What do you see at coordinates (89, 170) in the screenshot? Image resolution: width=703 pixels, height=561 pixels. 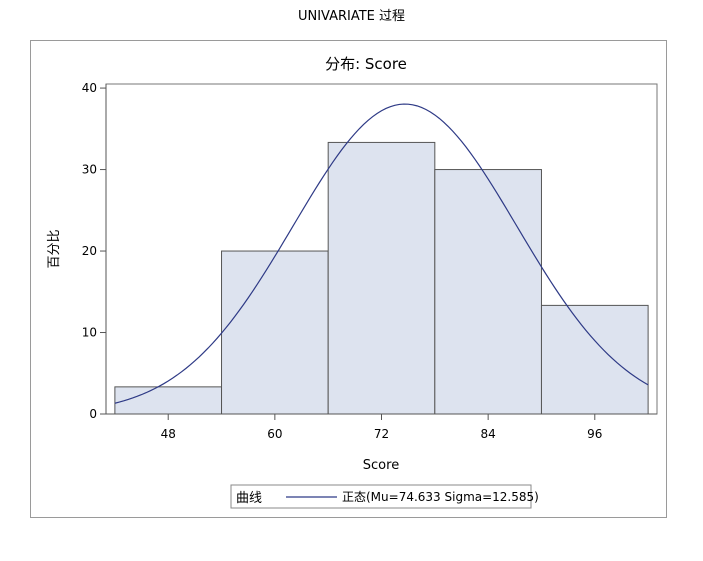 I see `y-tick-label: 30` at bounding box center [89, 170].